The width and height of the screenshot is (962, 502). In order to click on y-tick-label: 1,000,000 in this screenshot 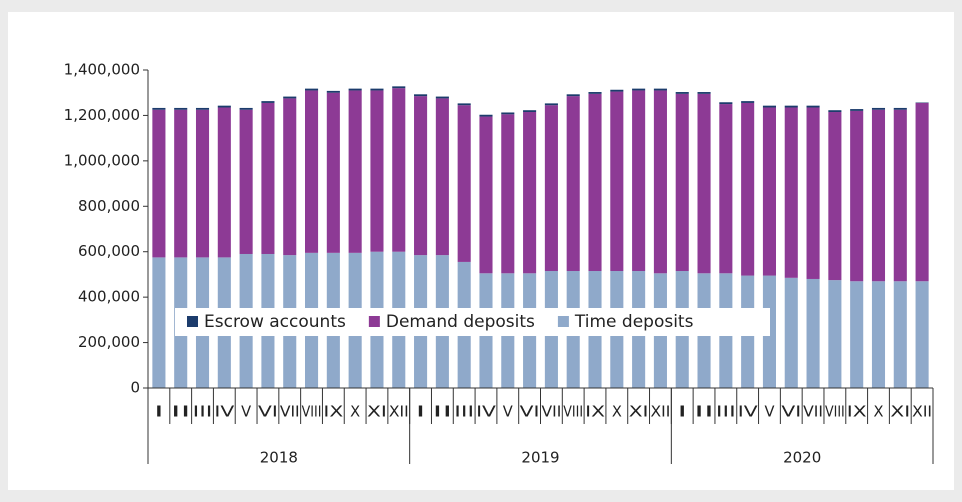, I will do `click(102, 160)`.